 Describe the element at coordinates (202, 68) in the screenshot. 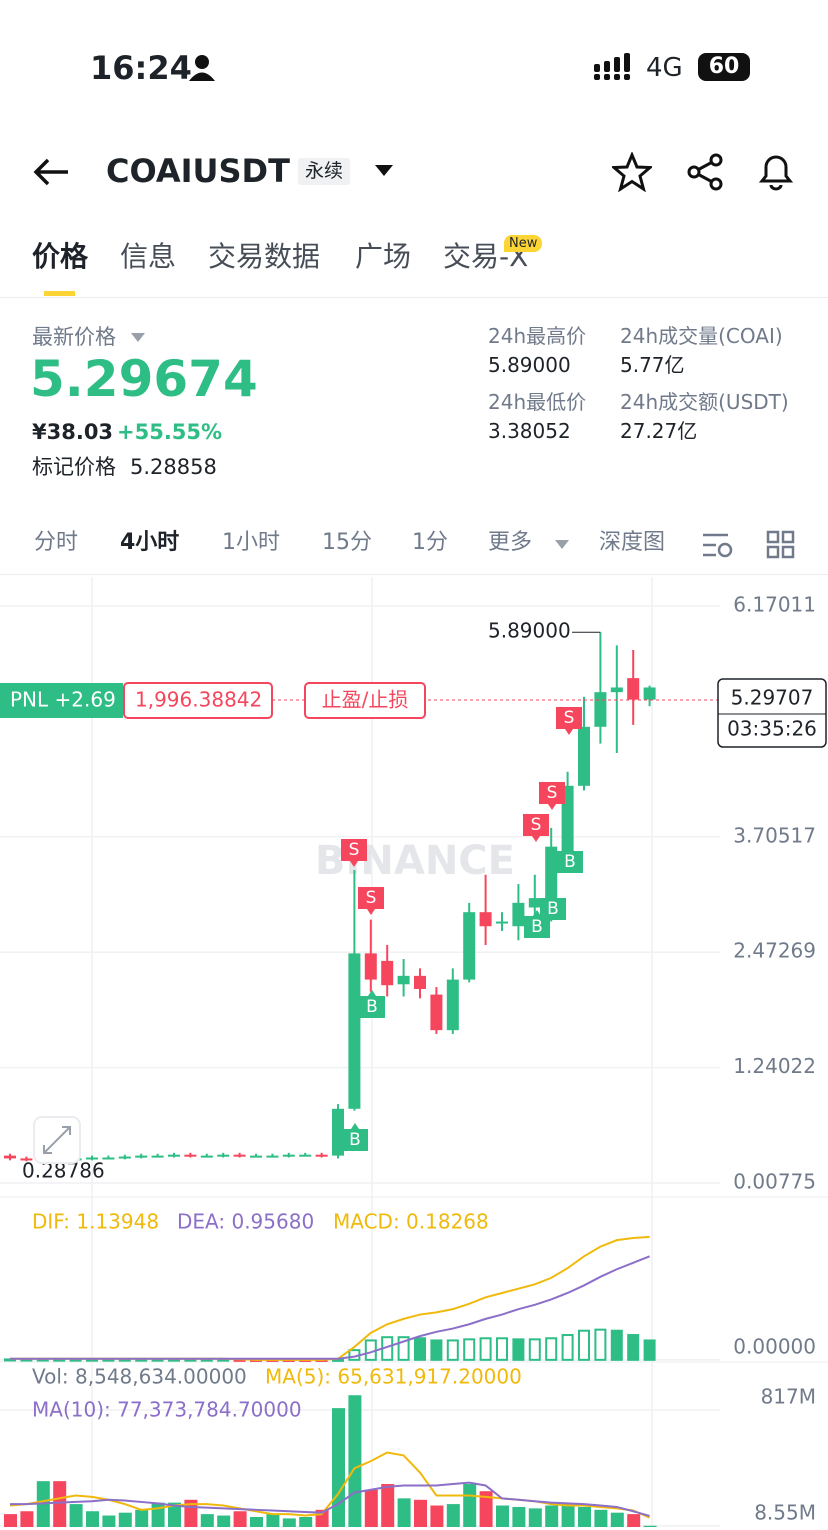

I see `user-icon` at that location.